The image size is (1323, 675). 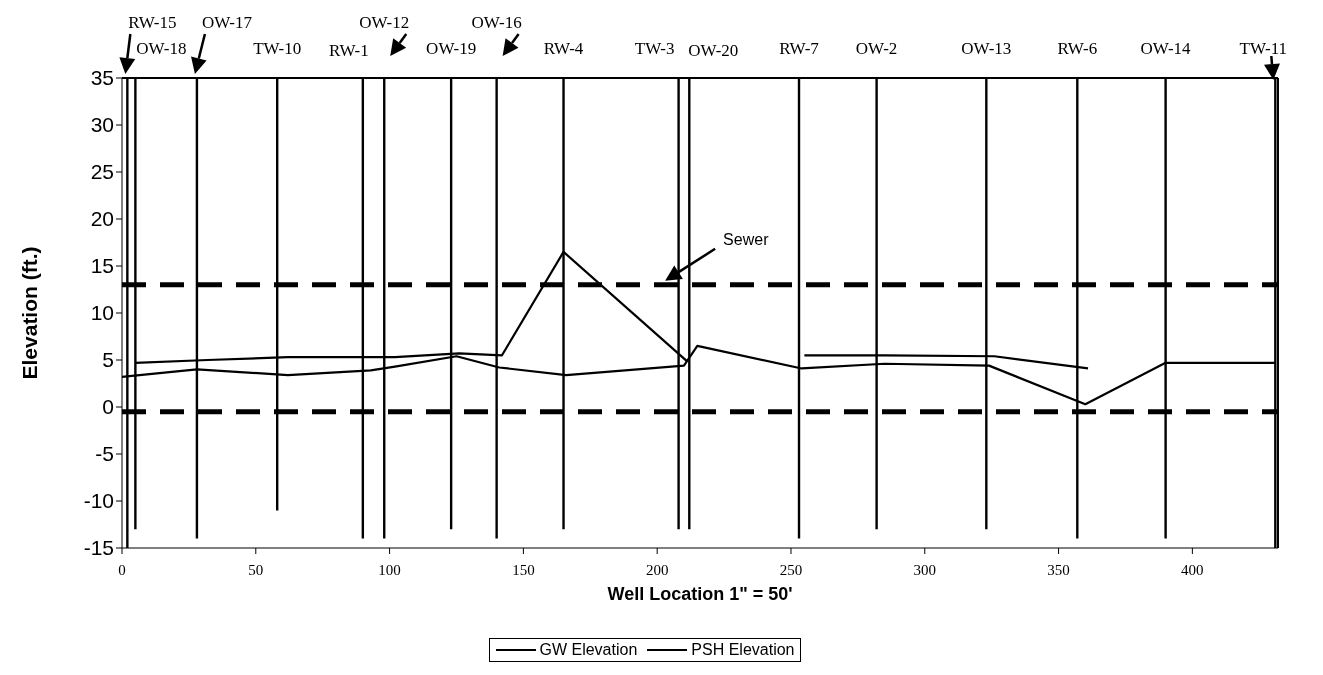 I want to click on y-tick-label: 35, so click(x=102, y=78).